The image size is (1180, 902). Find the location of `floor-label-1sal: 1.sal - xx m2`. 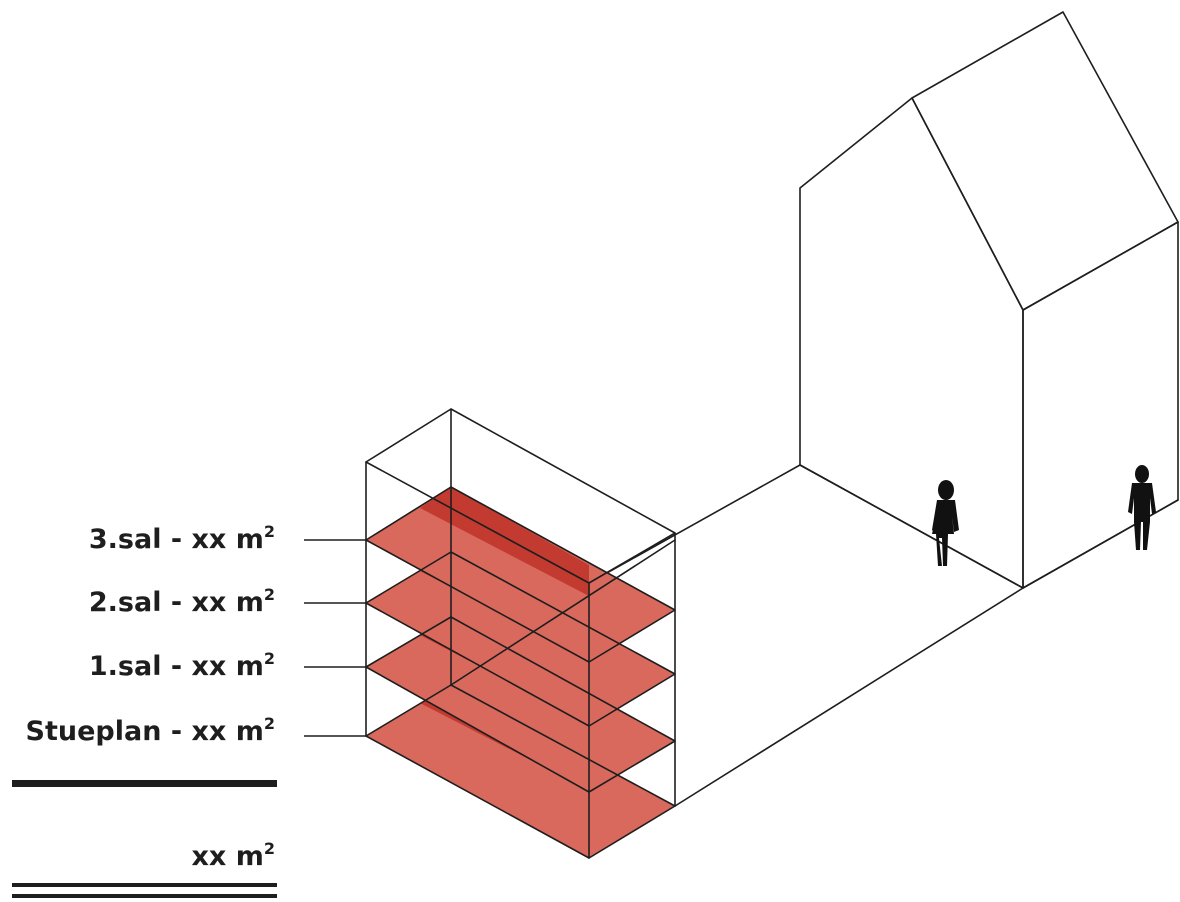

floor-label-1sal: 1.sal - xx m2 is located at coordinates (182, 665).